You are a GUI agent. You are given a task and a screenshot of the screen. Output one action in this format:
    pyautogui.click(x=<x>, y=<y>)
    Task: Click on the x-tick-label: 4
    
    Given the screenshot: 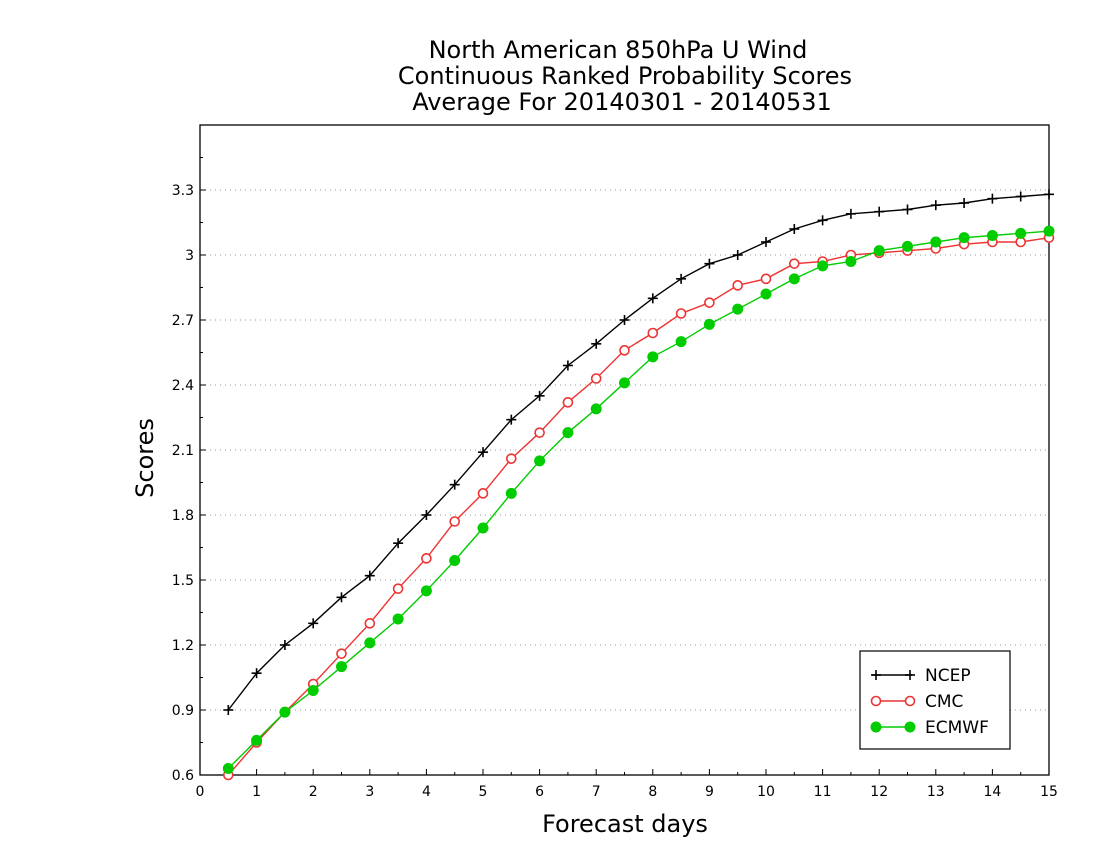 What is the action you would take?
    pyautogui.click(x=426, y=792)
    